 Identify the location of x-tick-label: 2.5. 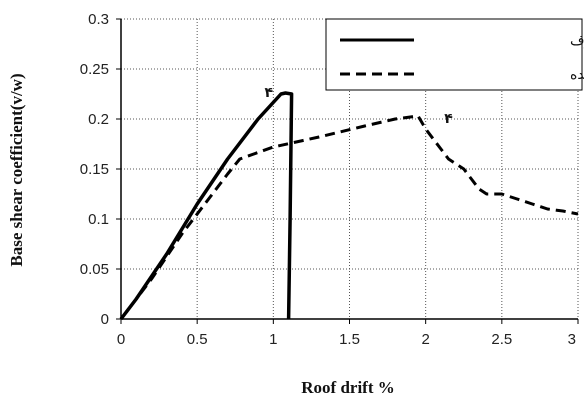
(501, 339).